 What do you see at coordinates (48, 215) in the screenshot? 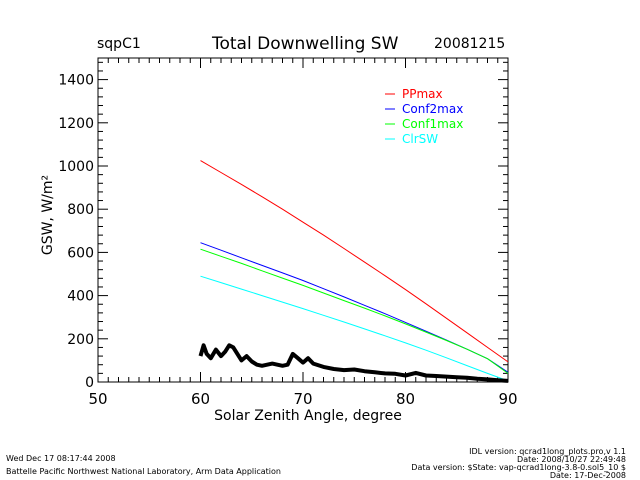
I see `y-axis-label: GSW, W/m²` at bounding box center [48, 215].